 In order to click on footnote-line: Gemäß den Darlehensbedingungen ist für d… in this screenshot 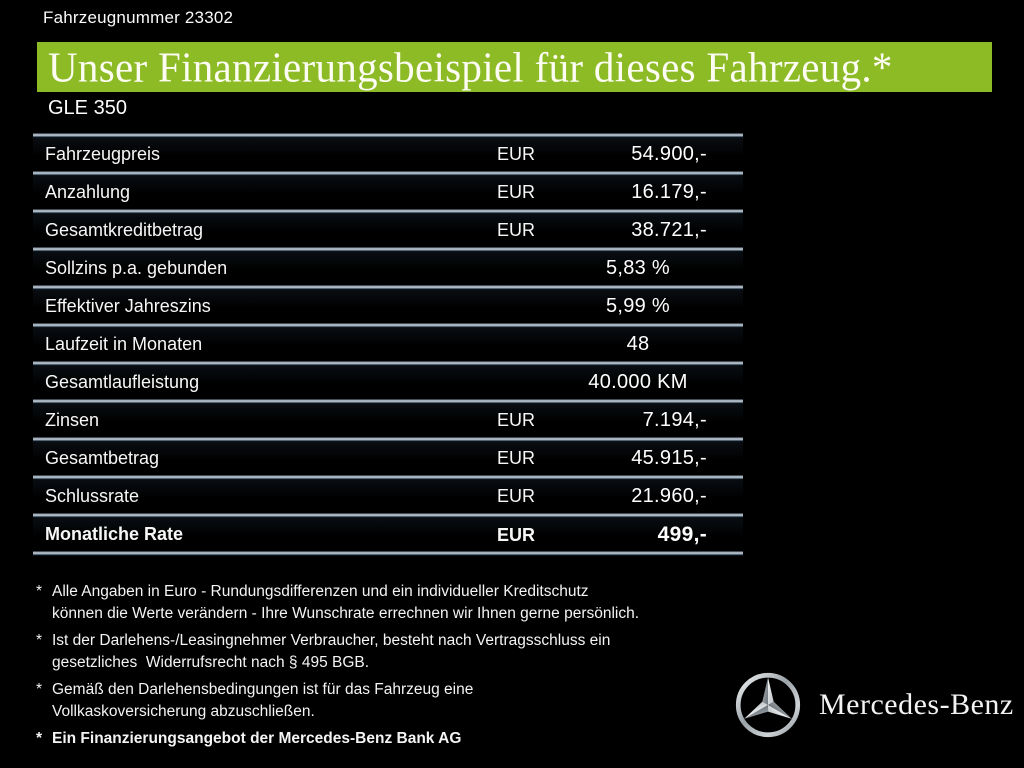, I will do `click(263, 689)`.